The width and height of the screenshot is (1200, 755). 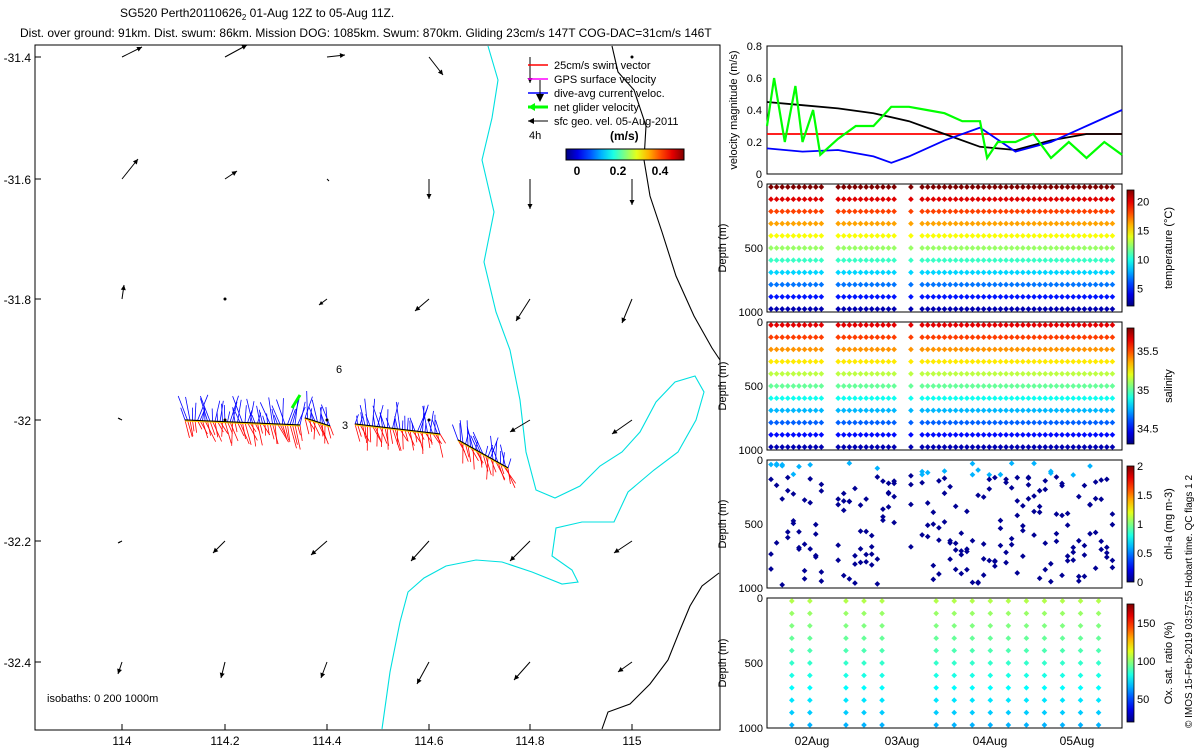 I want to click on colorbar-tick: 20, so click(x=1143, y=203).